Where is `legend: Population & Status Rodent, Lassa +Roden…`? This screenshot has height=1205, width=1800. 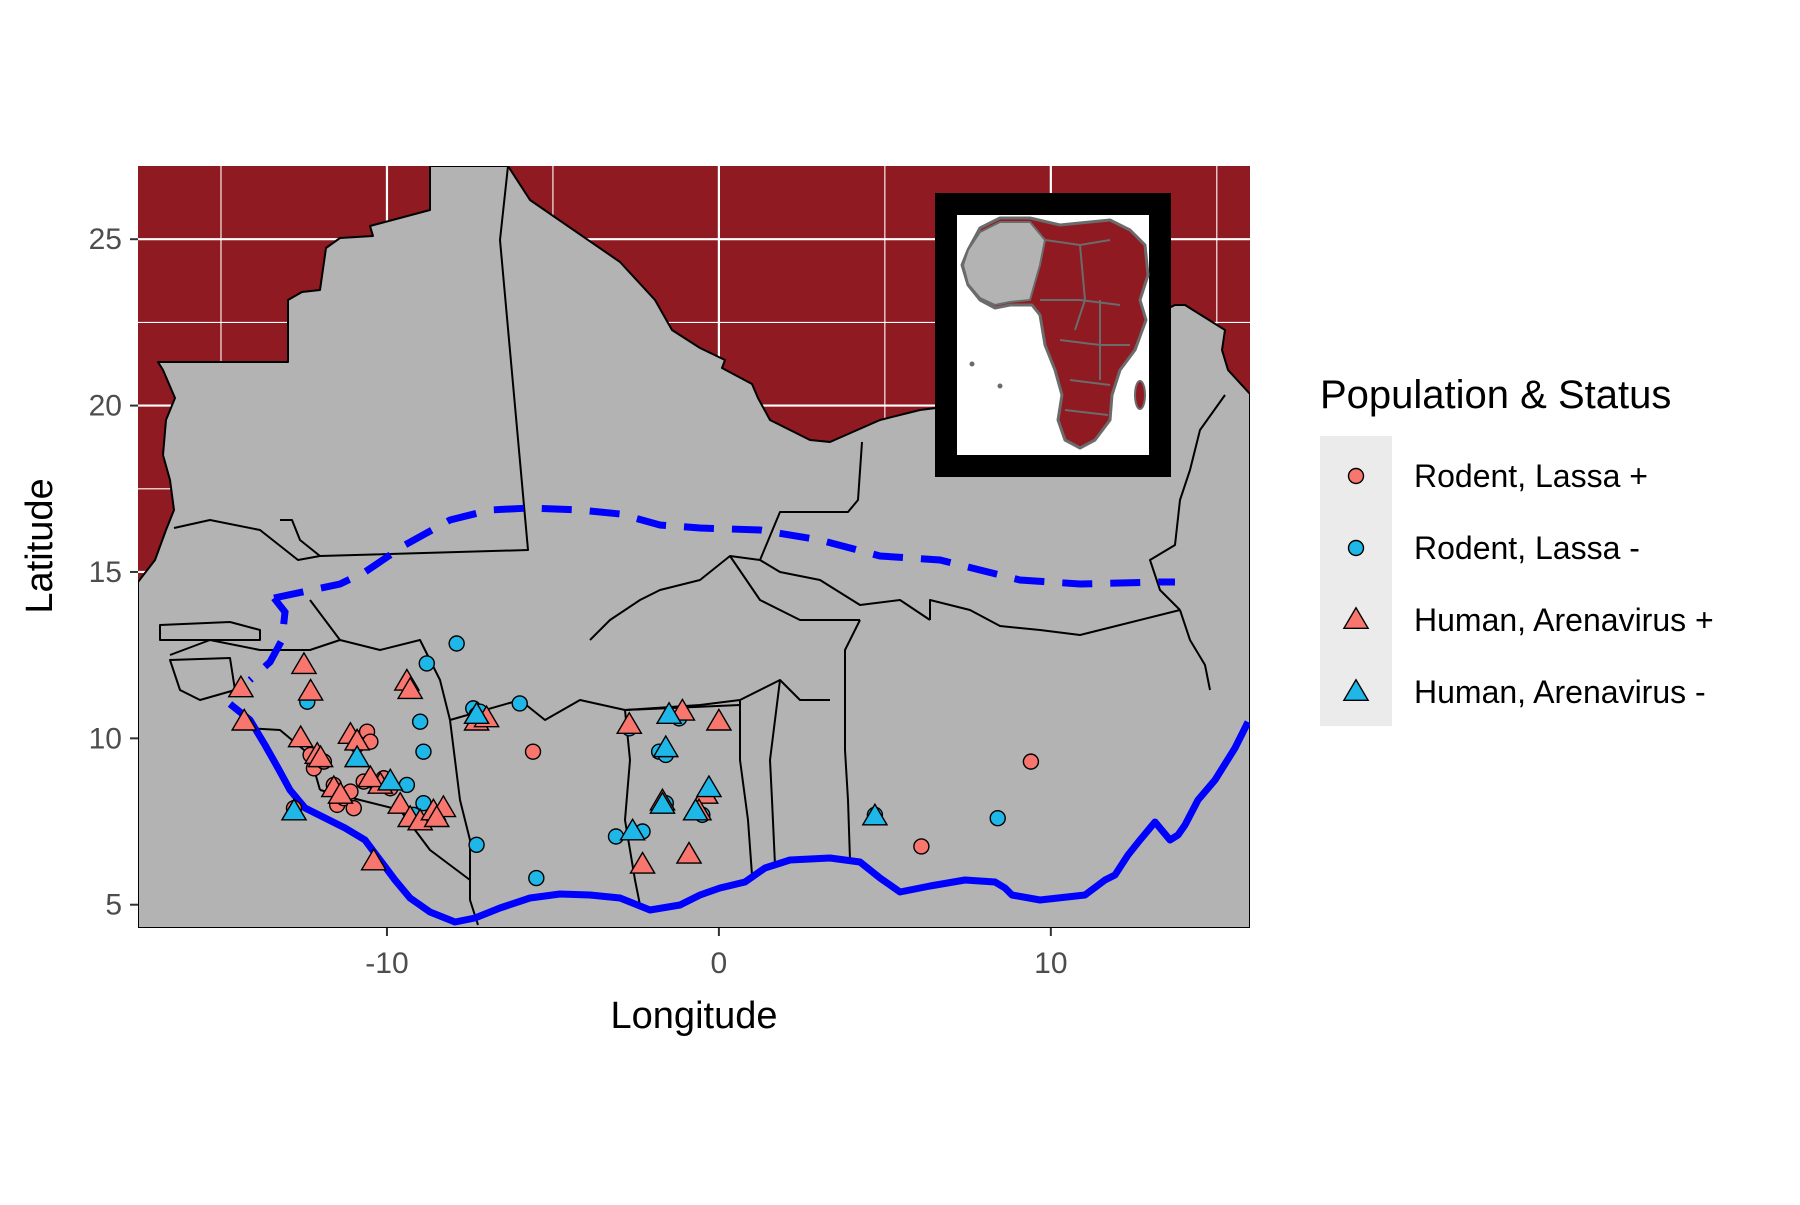 legend: Population & Status Rodent, Lassa +Roden… is located at coordinates (1517, 549).